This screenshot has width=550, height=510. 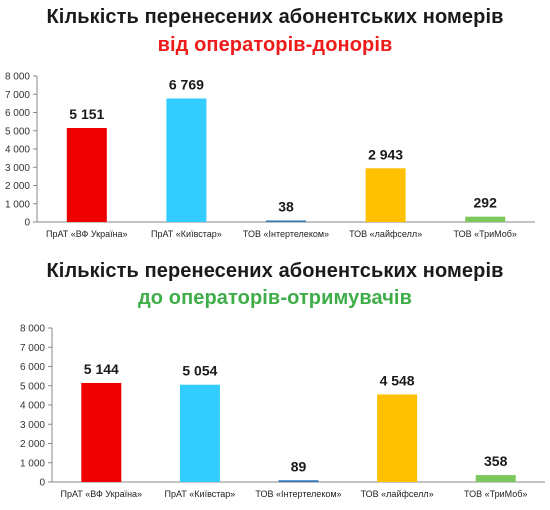 I want to click on bar-value-label: 4 548, so click(x=397, y=380).